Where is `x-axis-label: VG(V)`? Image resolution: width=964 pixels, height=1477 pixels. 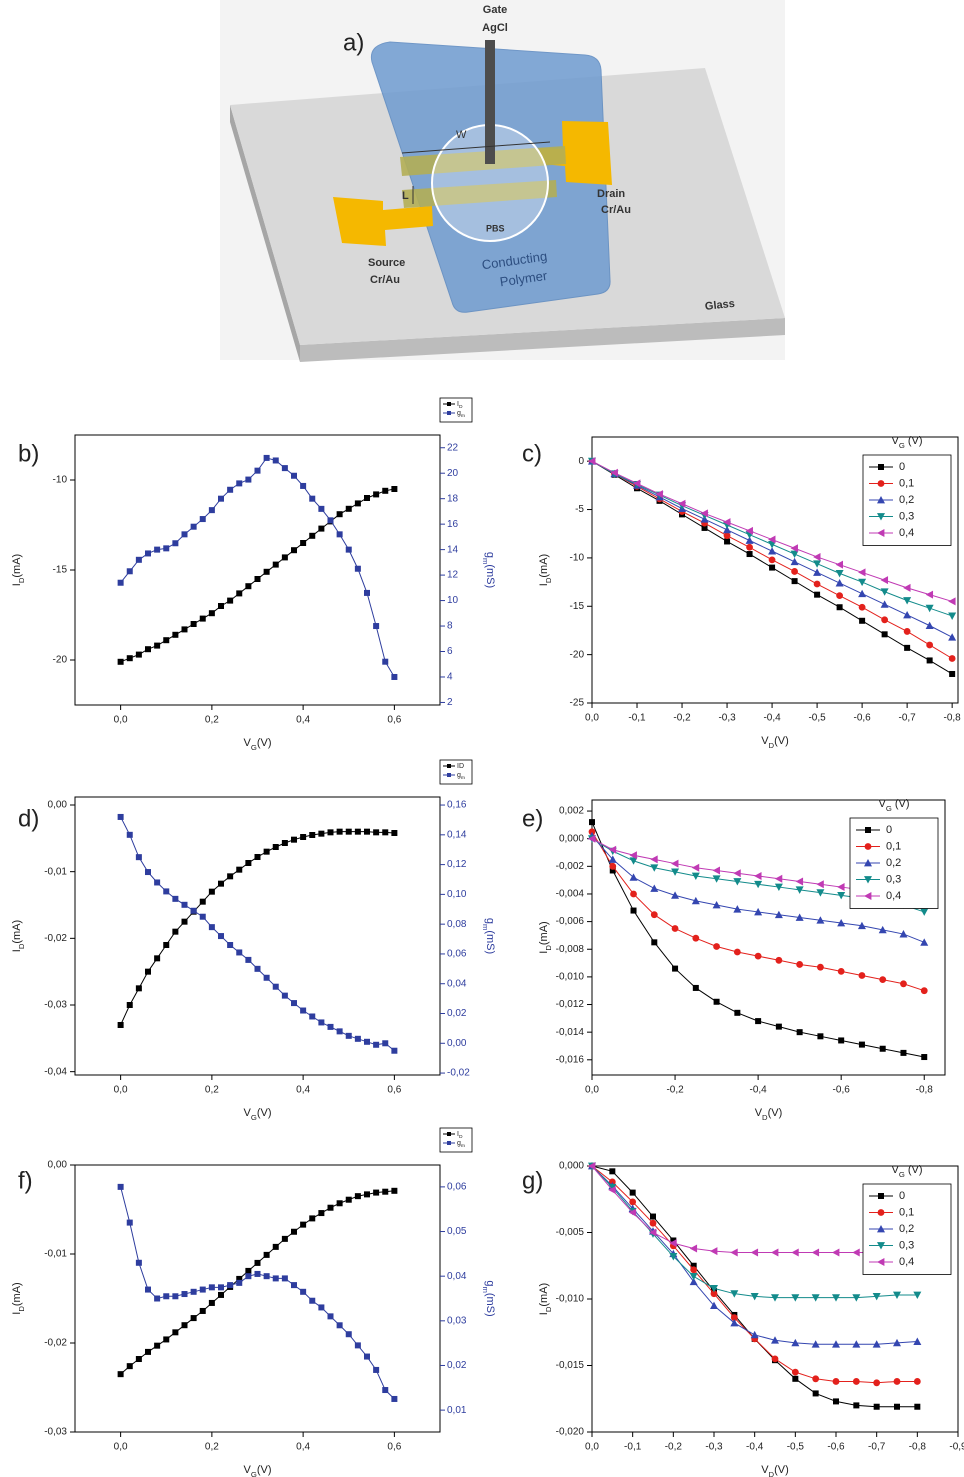 x-axis-label: VG(V) is located at coordinates (258, 1470).